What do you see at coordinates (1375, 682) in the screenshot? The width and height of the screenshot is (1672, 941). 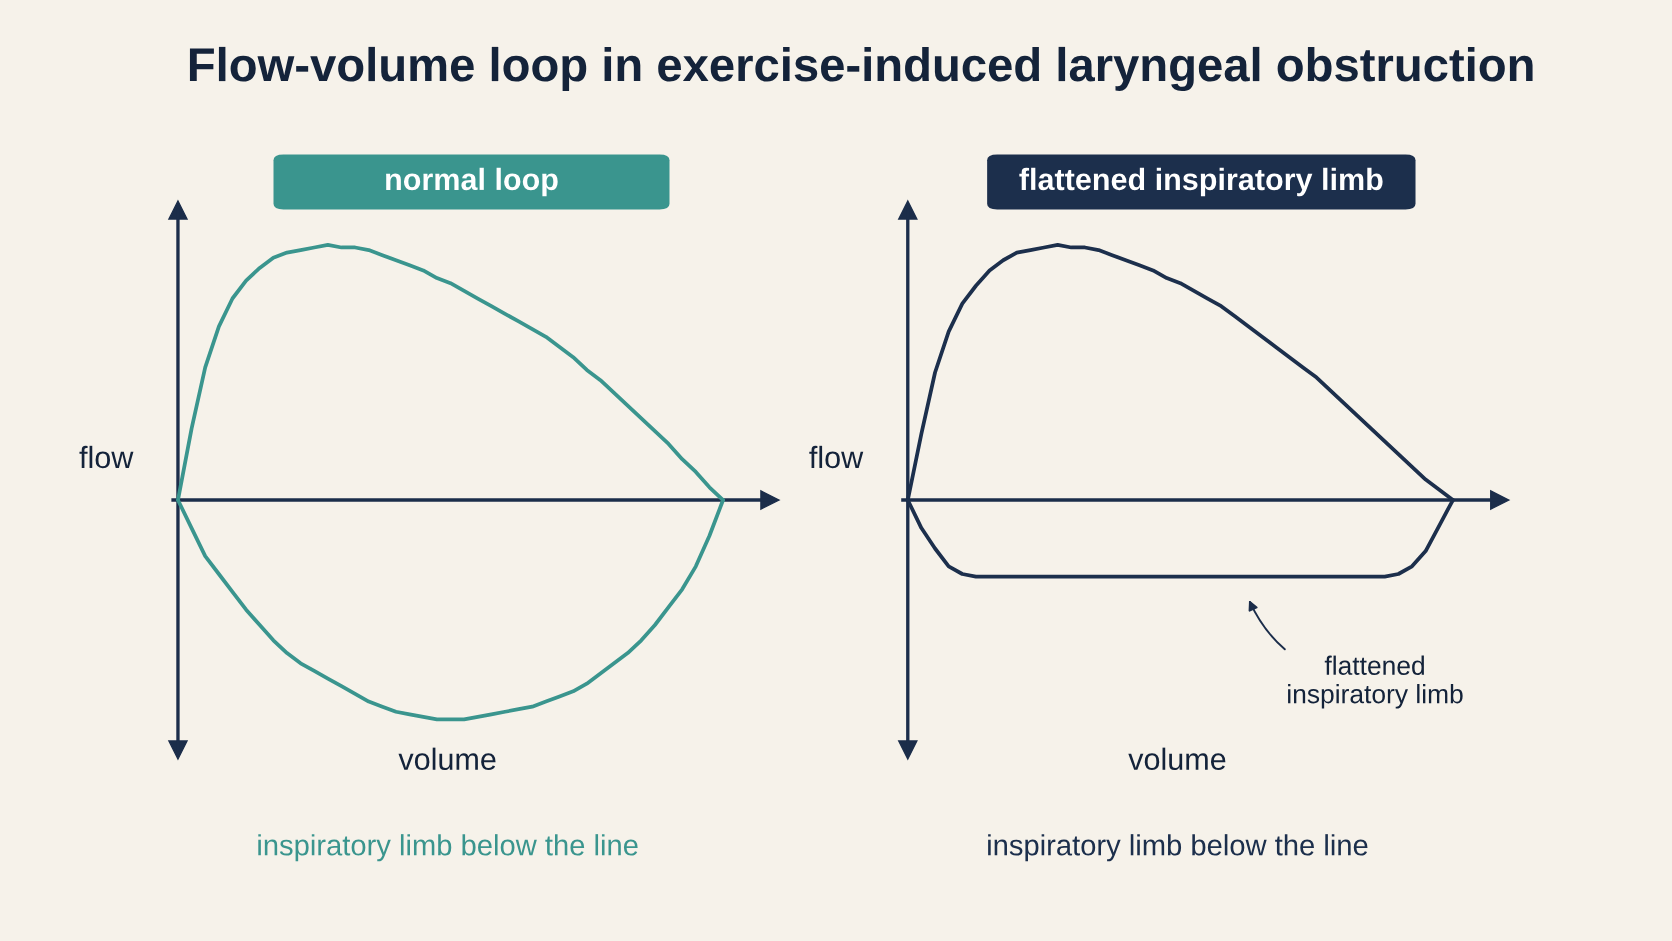 I see `annotation: flattened inspiratory limb` at bounding box center [1375, 682].